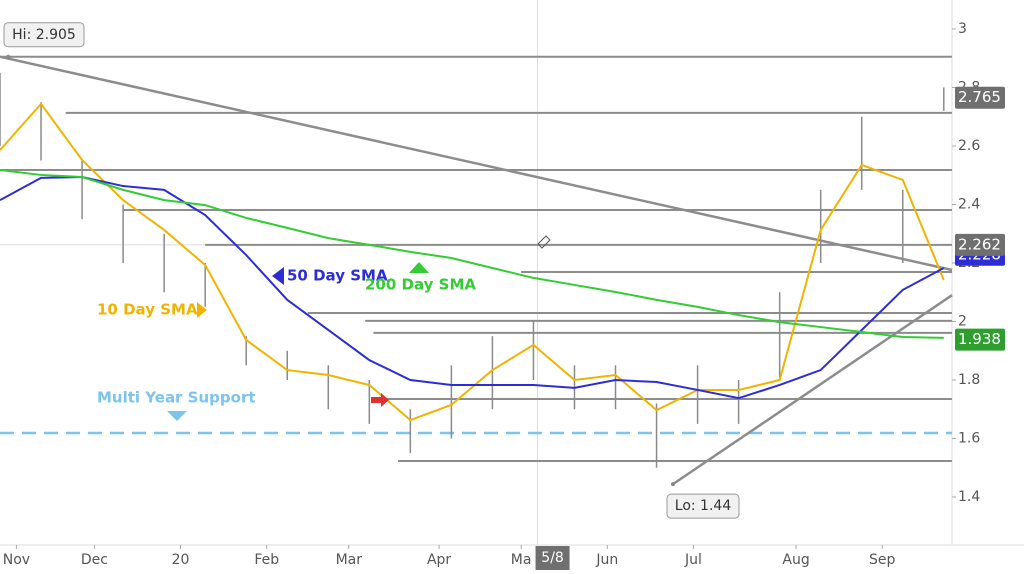 The width and height of the screenshot is (1024, 574). I want to click on price-tag-label: 2.765, so click(979, 97).